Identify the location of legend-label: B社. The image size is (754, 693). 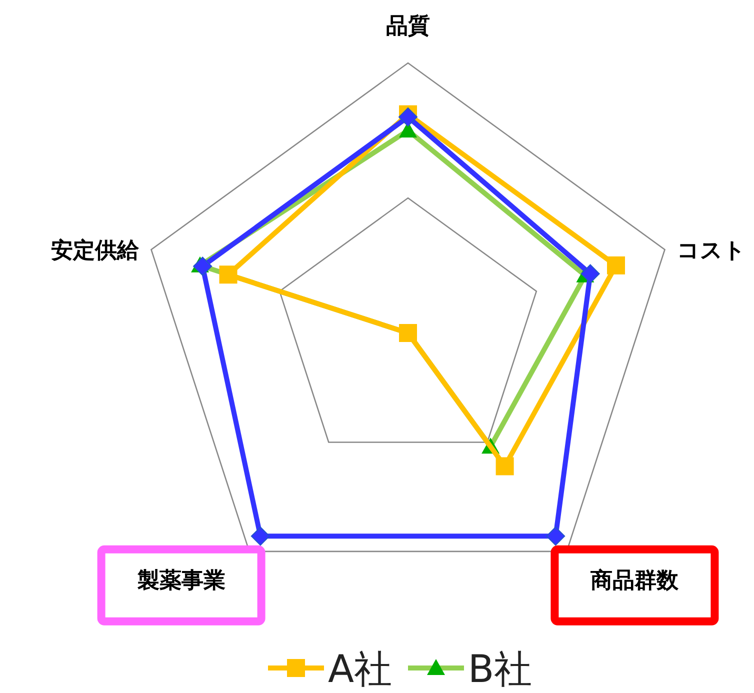
(500, 669).